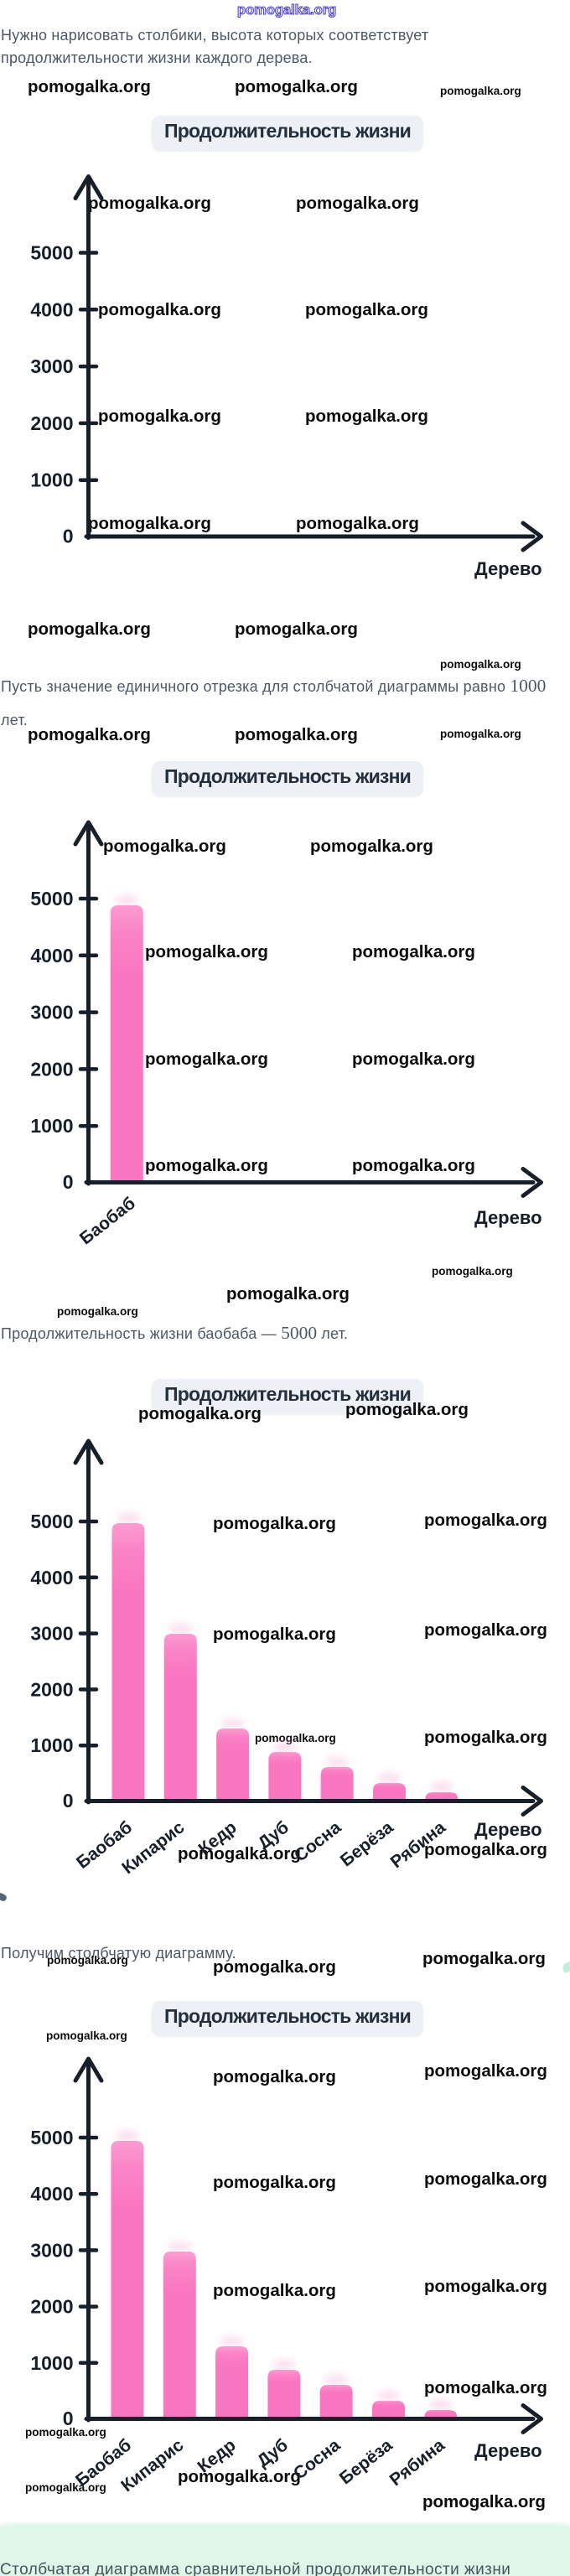 The image size is (570, 2576). Describe the element at coordinates (108, 1221) in the screenshot. I see `svg-text: Баобаб` at that location.